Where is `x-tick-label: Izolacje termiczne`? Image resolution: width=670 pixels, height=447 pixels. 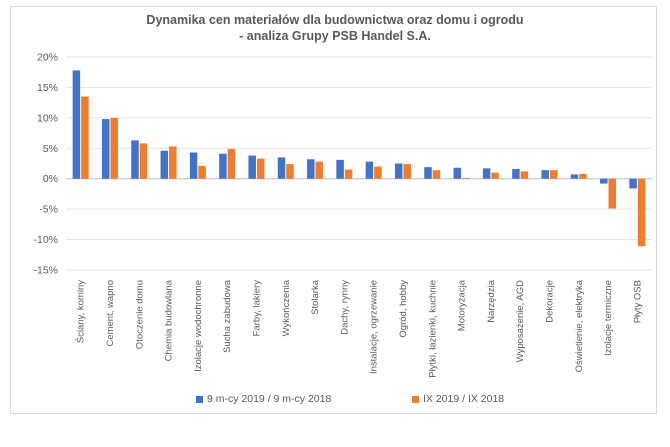
x-tick-label: Izolacje termiczne is located at coordinates (608, 318).